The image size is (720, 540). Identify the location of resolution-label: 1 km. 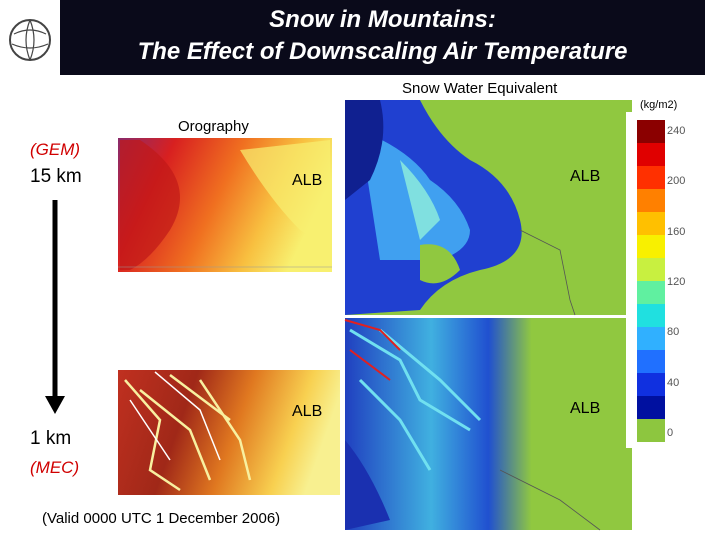
(51, 438).